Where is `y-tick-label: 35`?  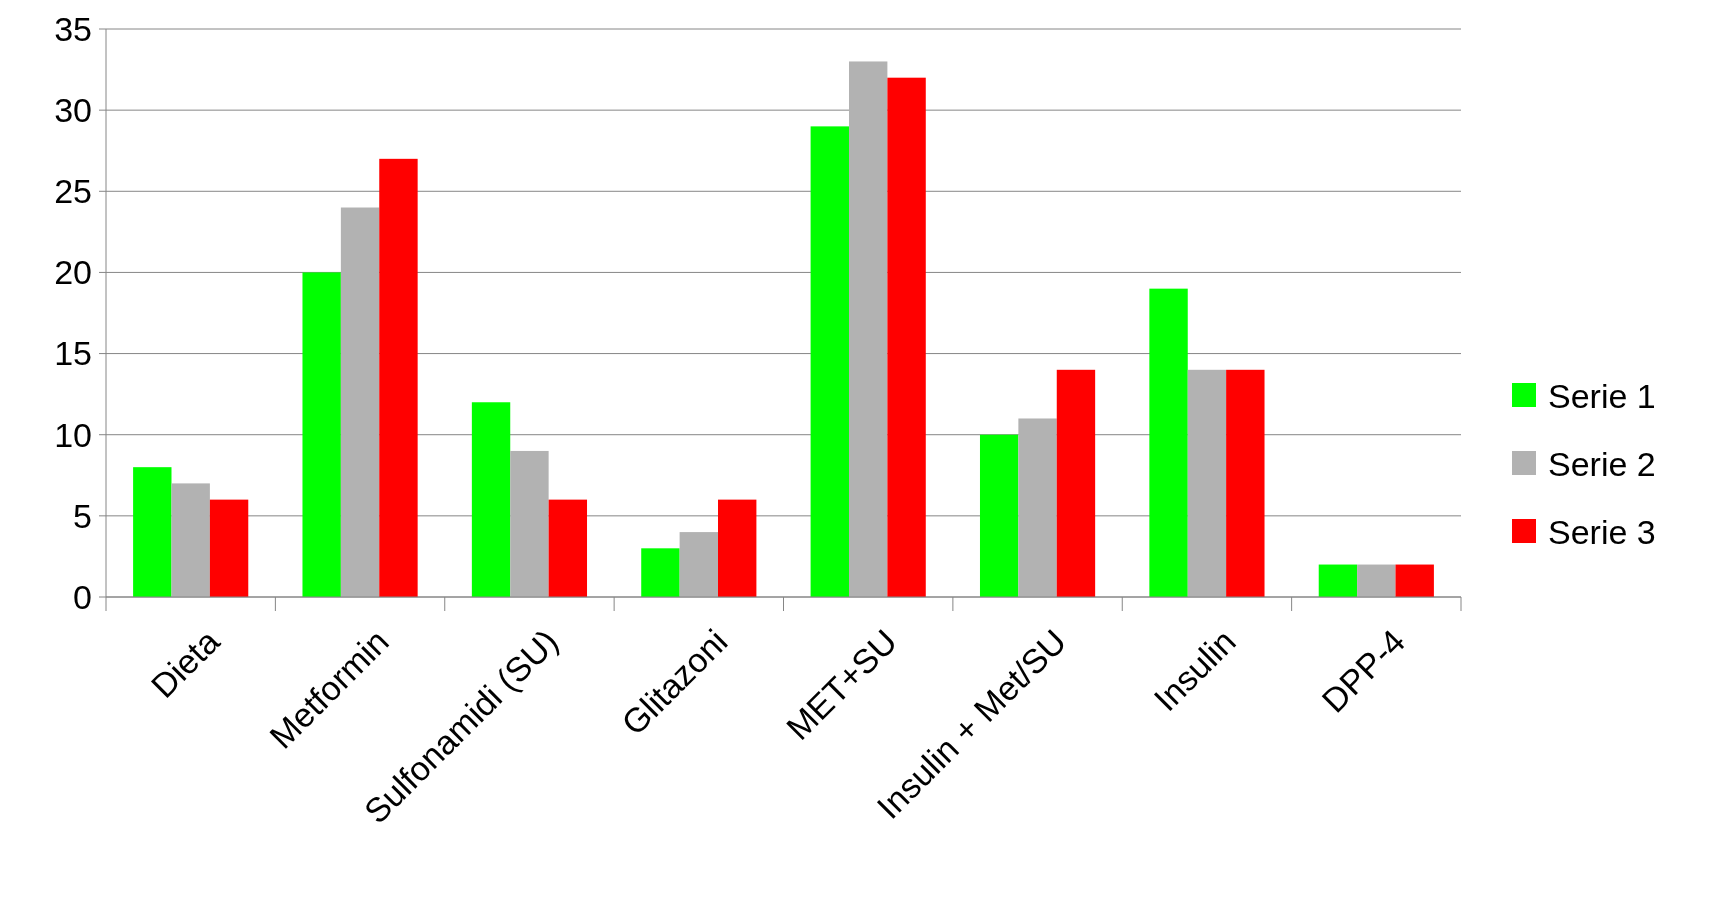 y-tick-label: 35 is located at coordinates (73, 28).